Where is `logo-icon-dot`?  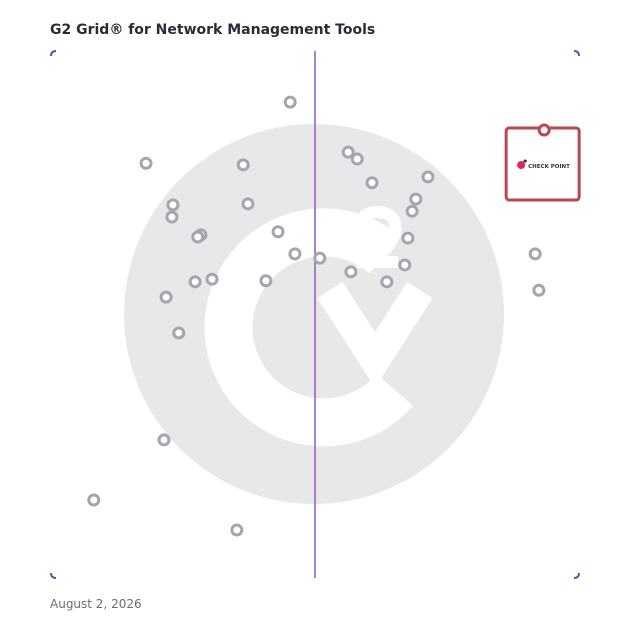
logo-icon-dot is located at coordinates (525, 161).